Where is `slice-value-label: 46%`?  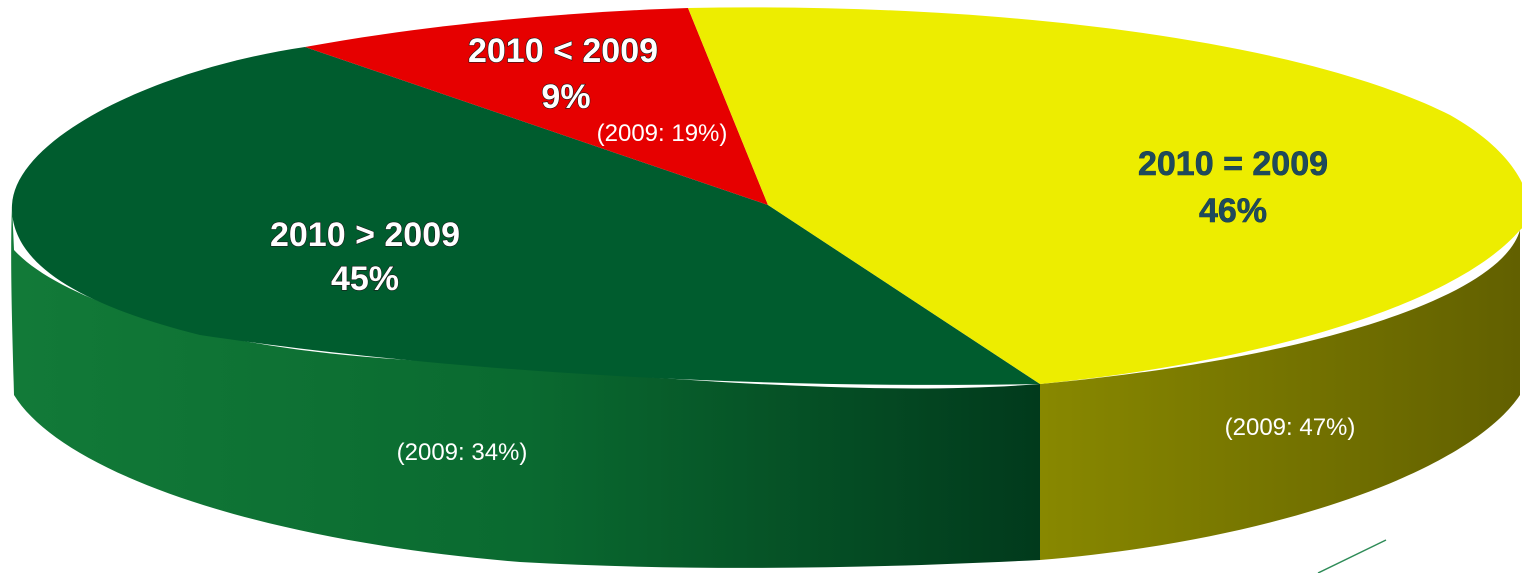 slice-value-label: 46% is located at coordinates (1233, 211).